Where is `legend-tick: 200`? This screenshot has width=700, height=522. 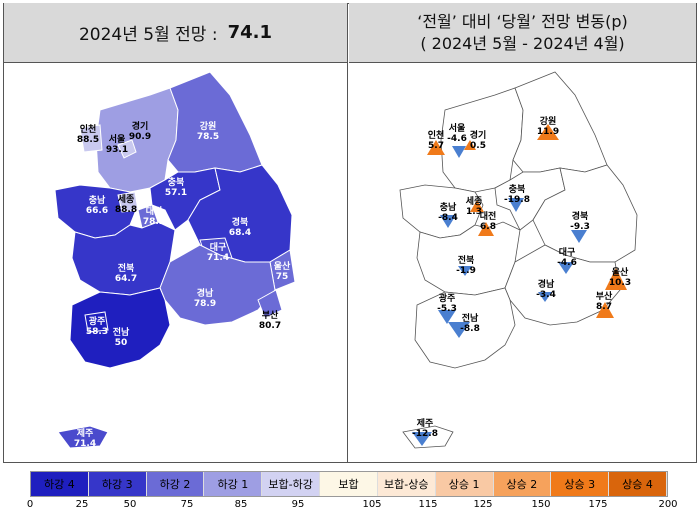
legend-tick: 200 is located at coordinates (668, 504).